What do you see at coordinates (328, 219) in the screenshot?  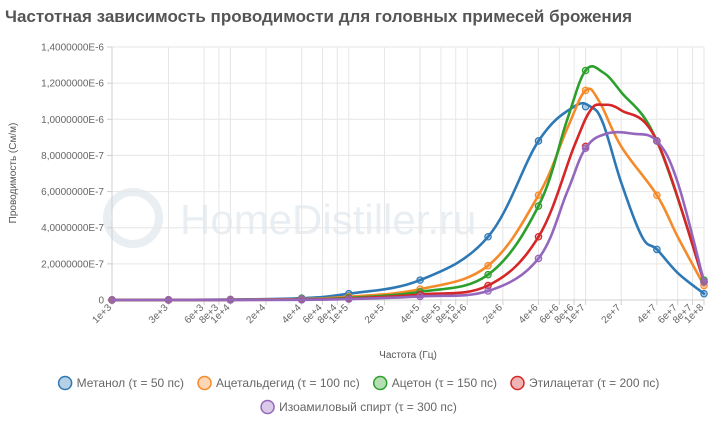 I see `watermark-text: HomeDistiller.ru` at bounding box center [328, 219].